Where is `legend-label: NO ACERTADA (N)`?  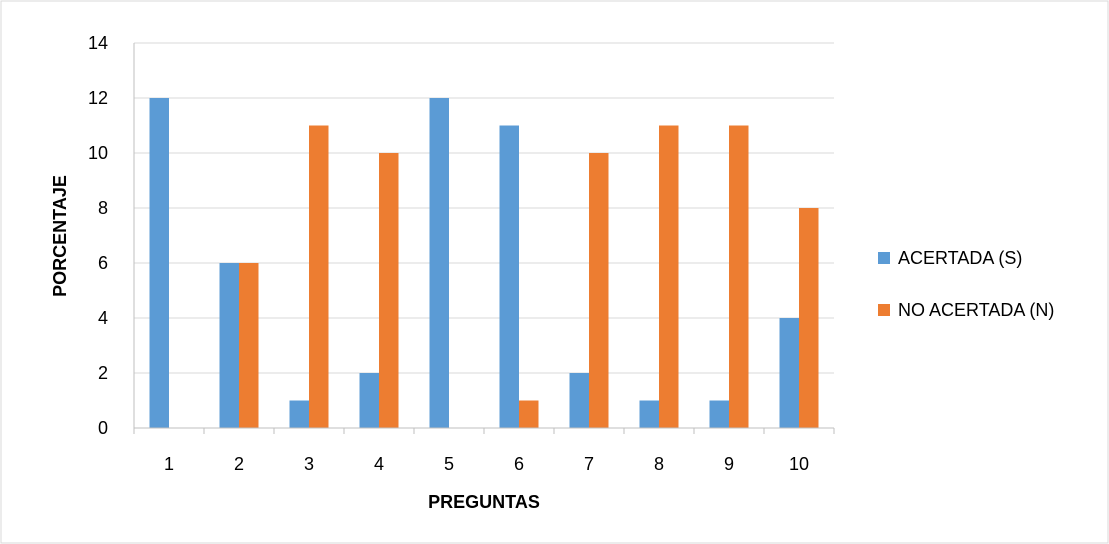 legend-label: NO ACERTADA (N) is located at coordinates (976, 310).